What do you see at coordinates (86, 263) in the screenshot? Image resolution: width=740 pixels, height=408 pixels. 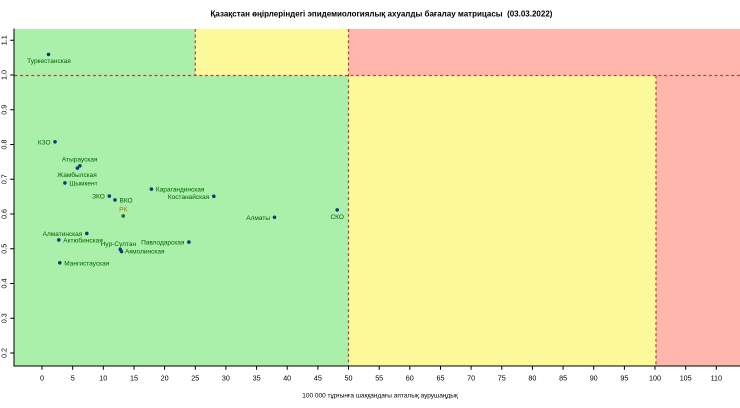 I see `svg-text: Мангистауская` at bounding box center [86, 263].